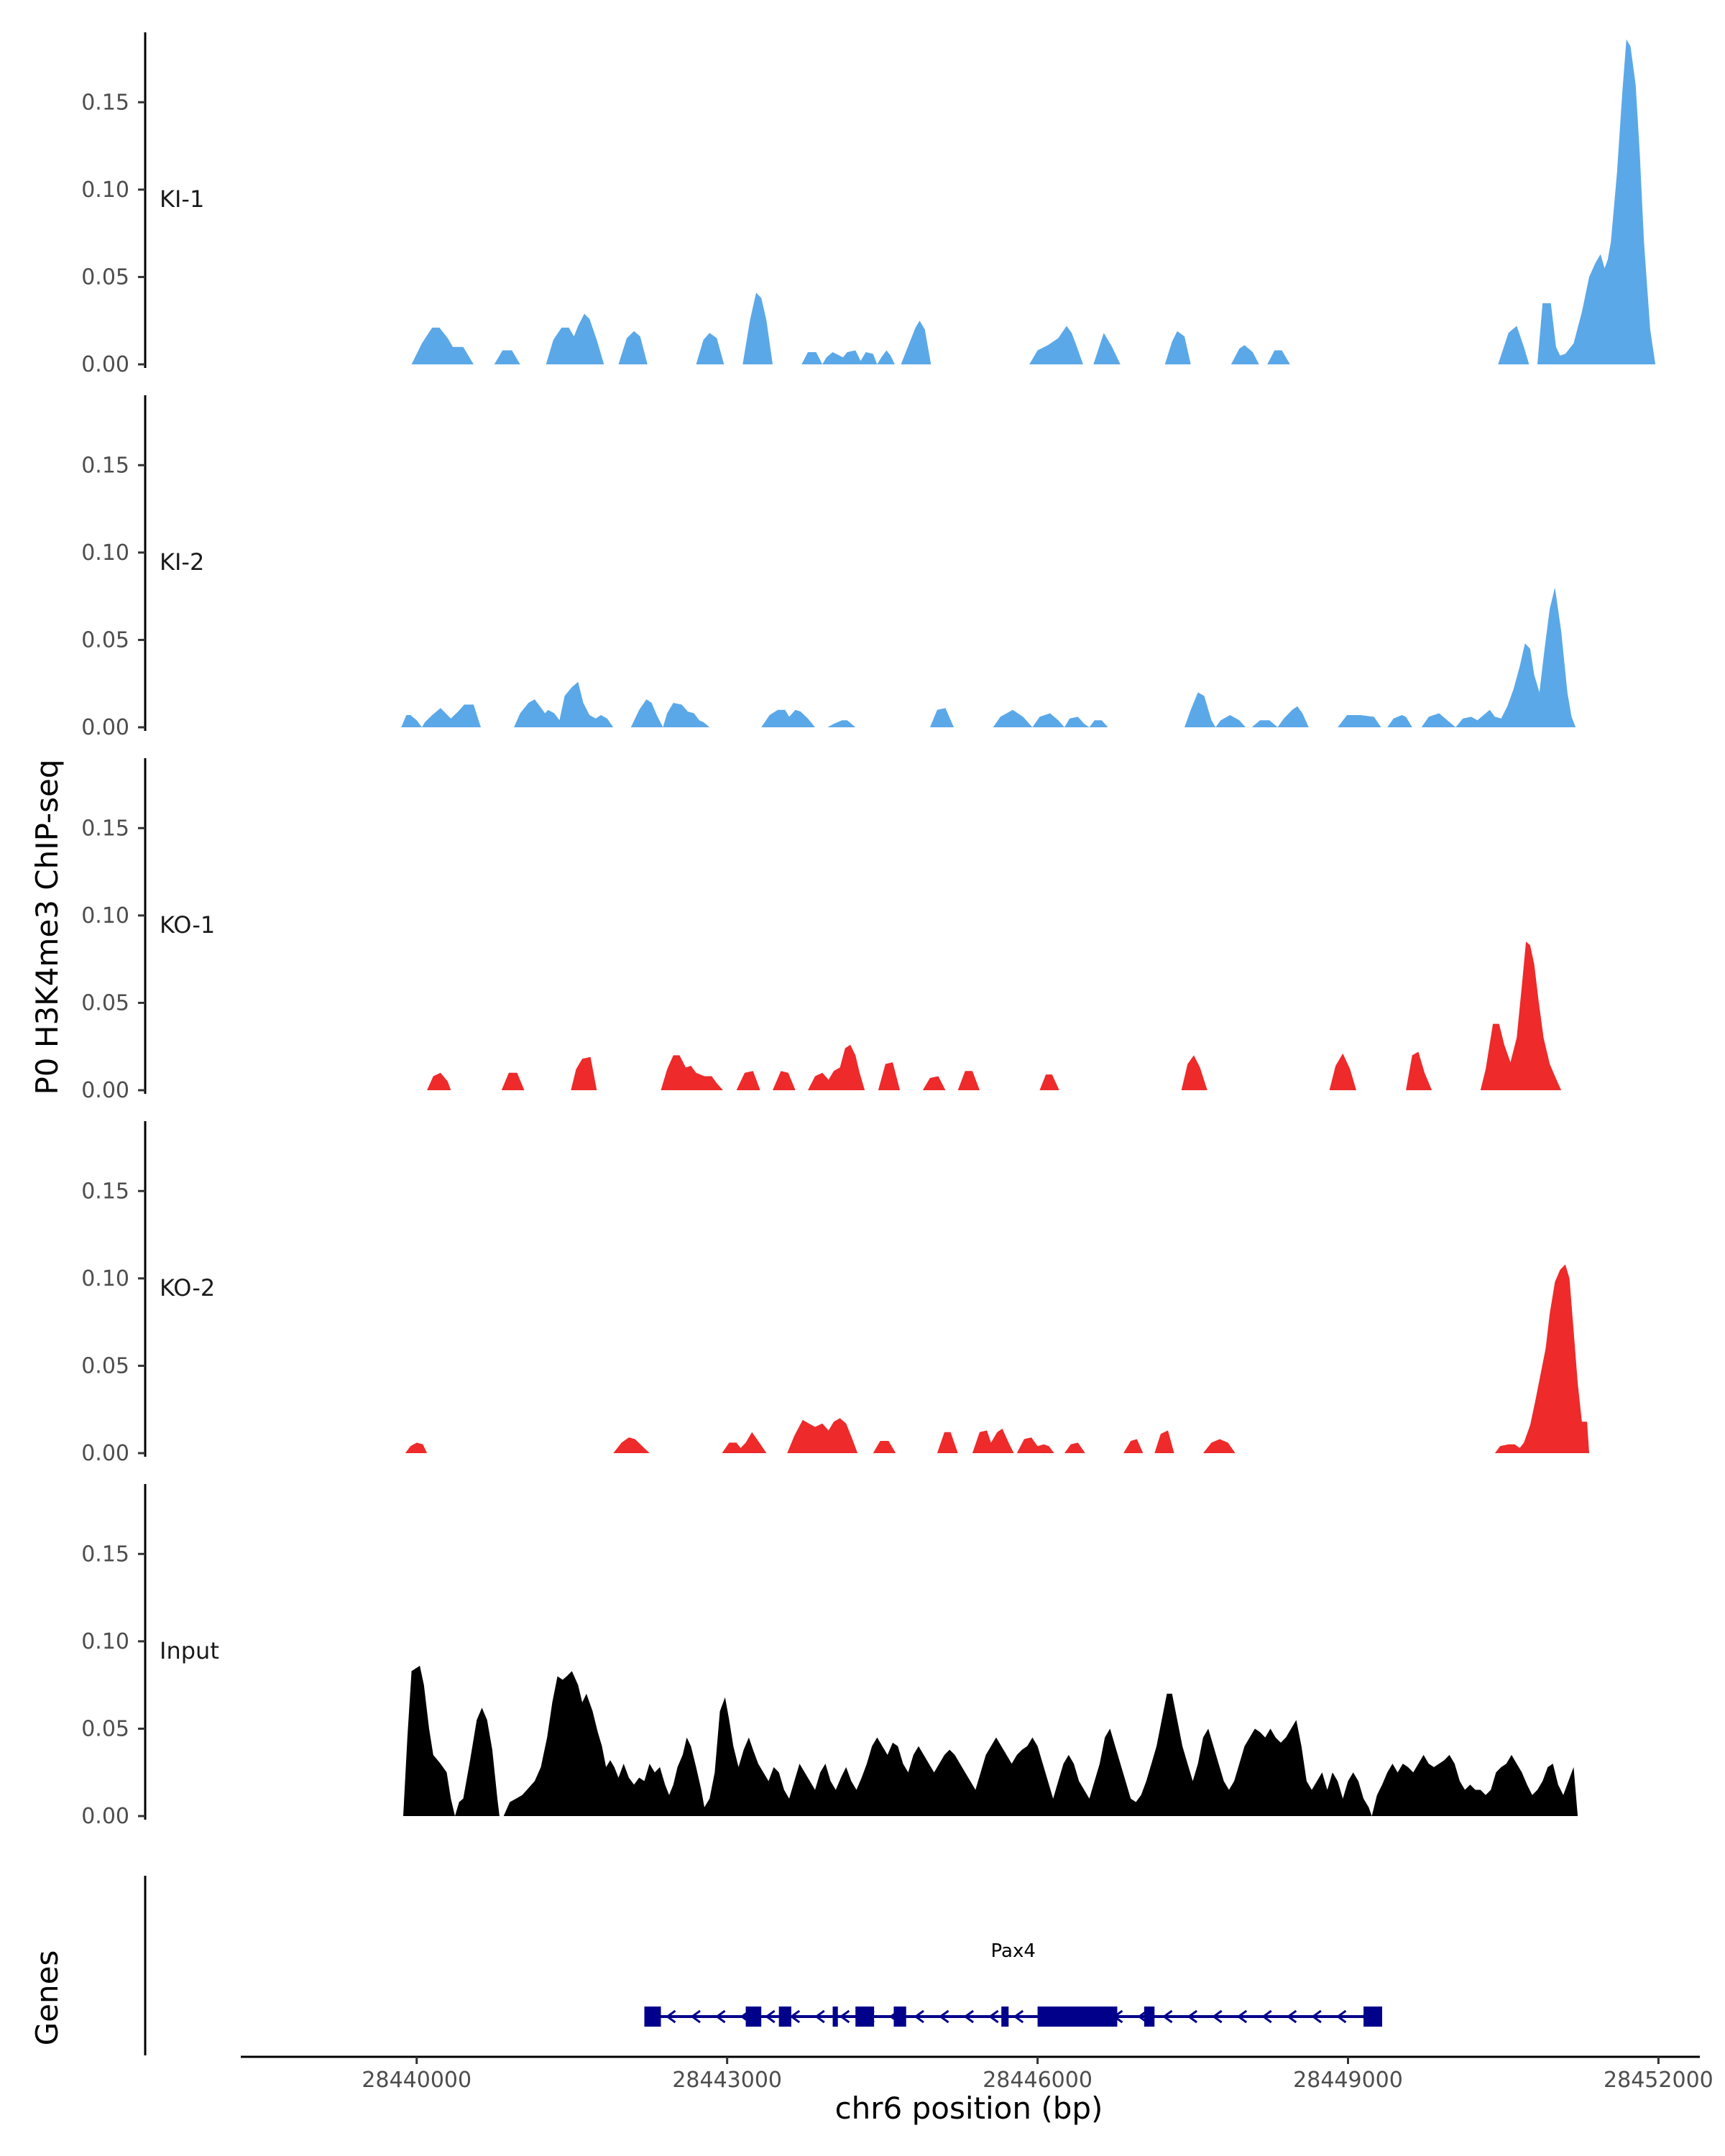 This screenshot has height=2156, width=1725. What do you see at coordinates (187, 1288) in the screenshot?
I see `track-label: KO-2` at bounding box center [187, 1288].